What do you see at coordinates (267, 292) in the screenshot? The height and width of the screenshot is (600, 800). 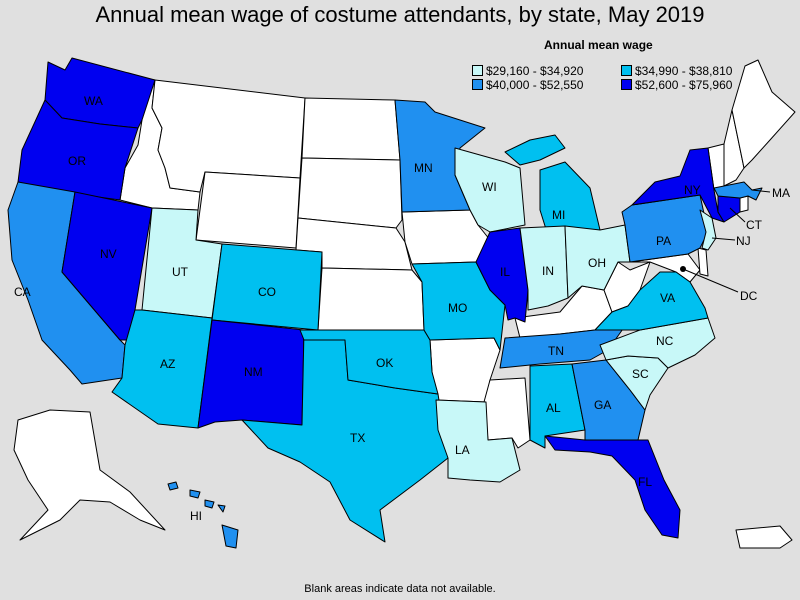 I see `label-CO: CO` at bounding box center [267, 292].